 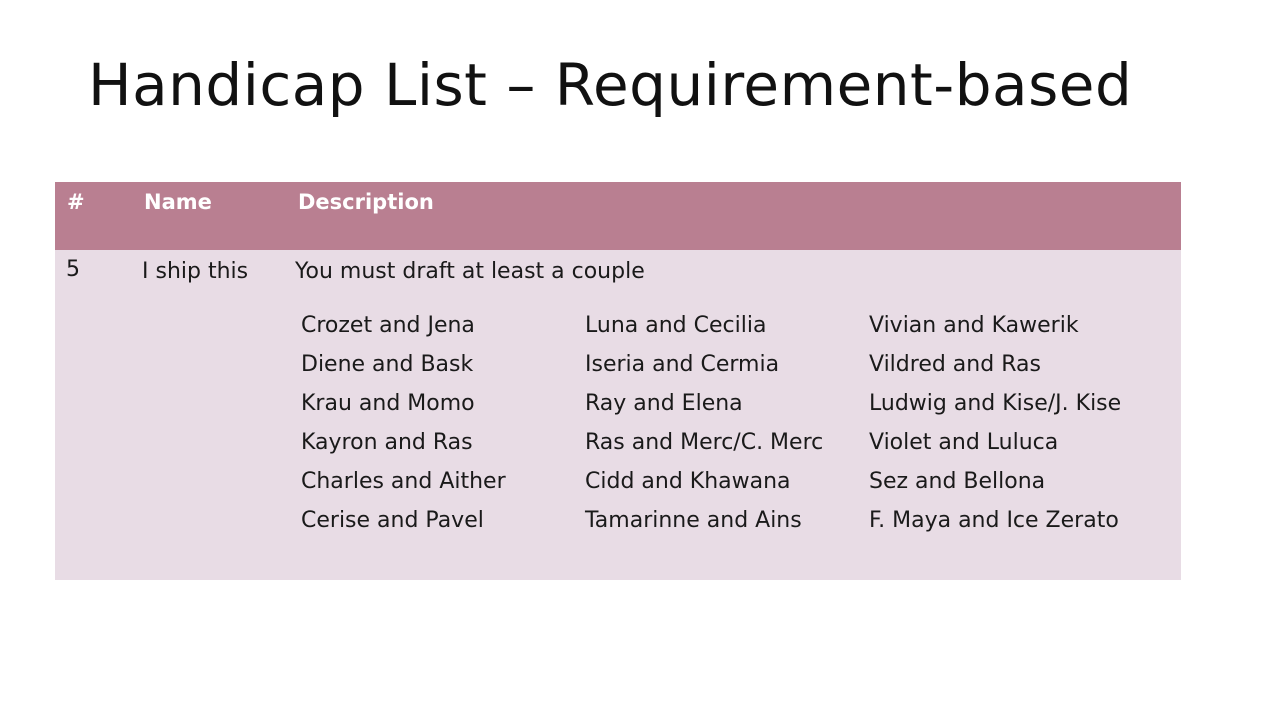 What do you see at coordinates (994, 520) in the screenshot?
I see `list-item: F. Maya and Ice Zerato` at bounding box center [994, 520].